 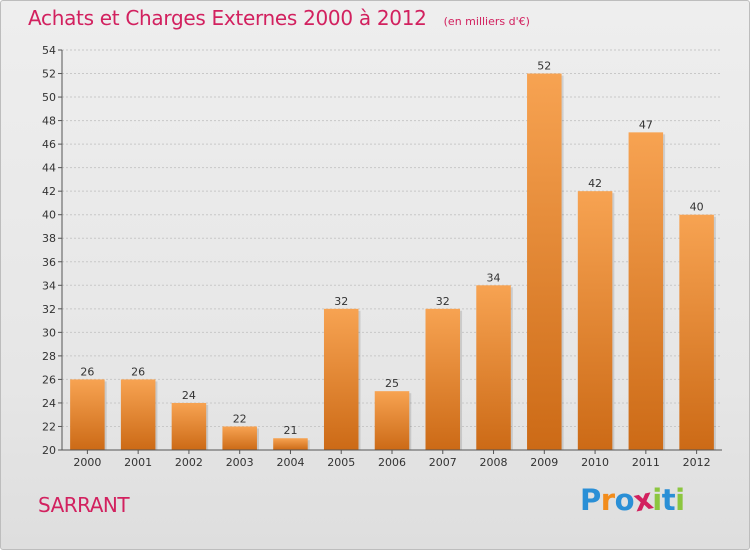 I want to click on y-tick-label: 48, so click(x=49, y=121).